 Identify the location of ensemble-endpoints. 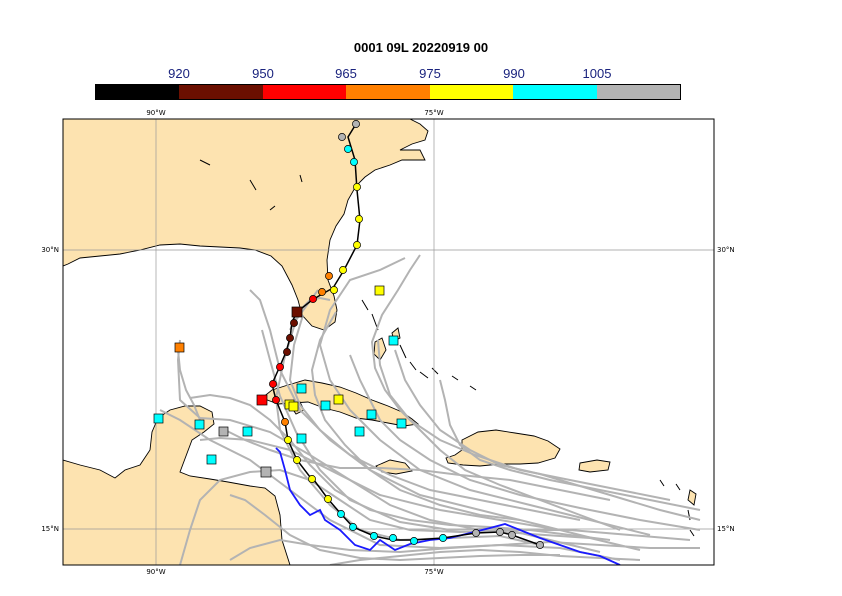
(280, 381).